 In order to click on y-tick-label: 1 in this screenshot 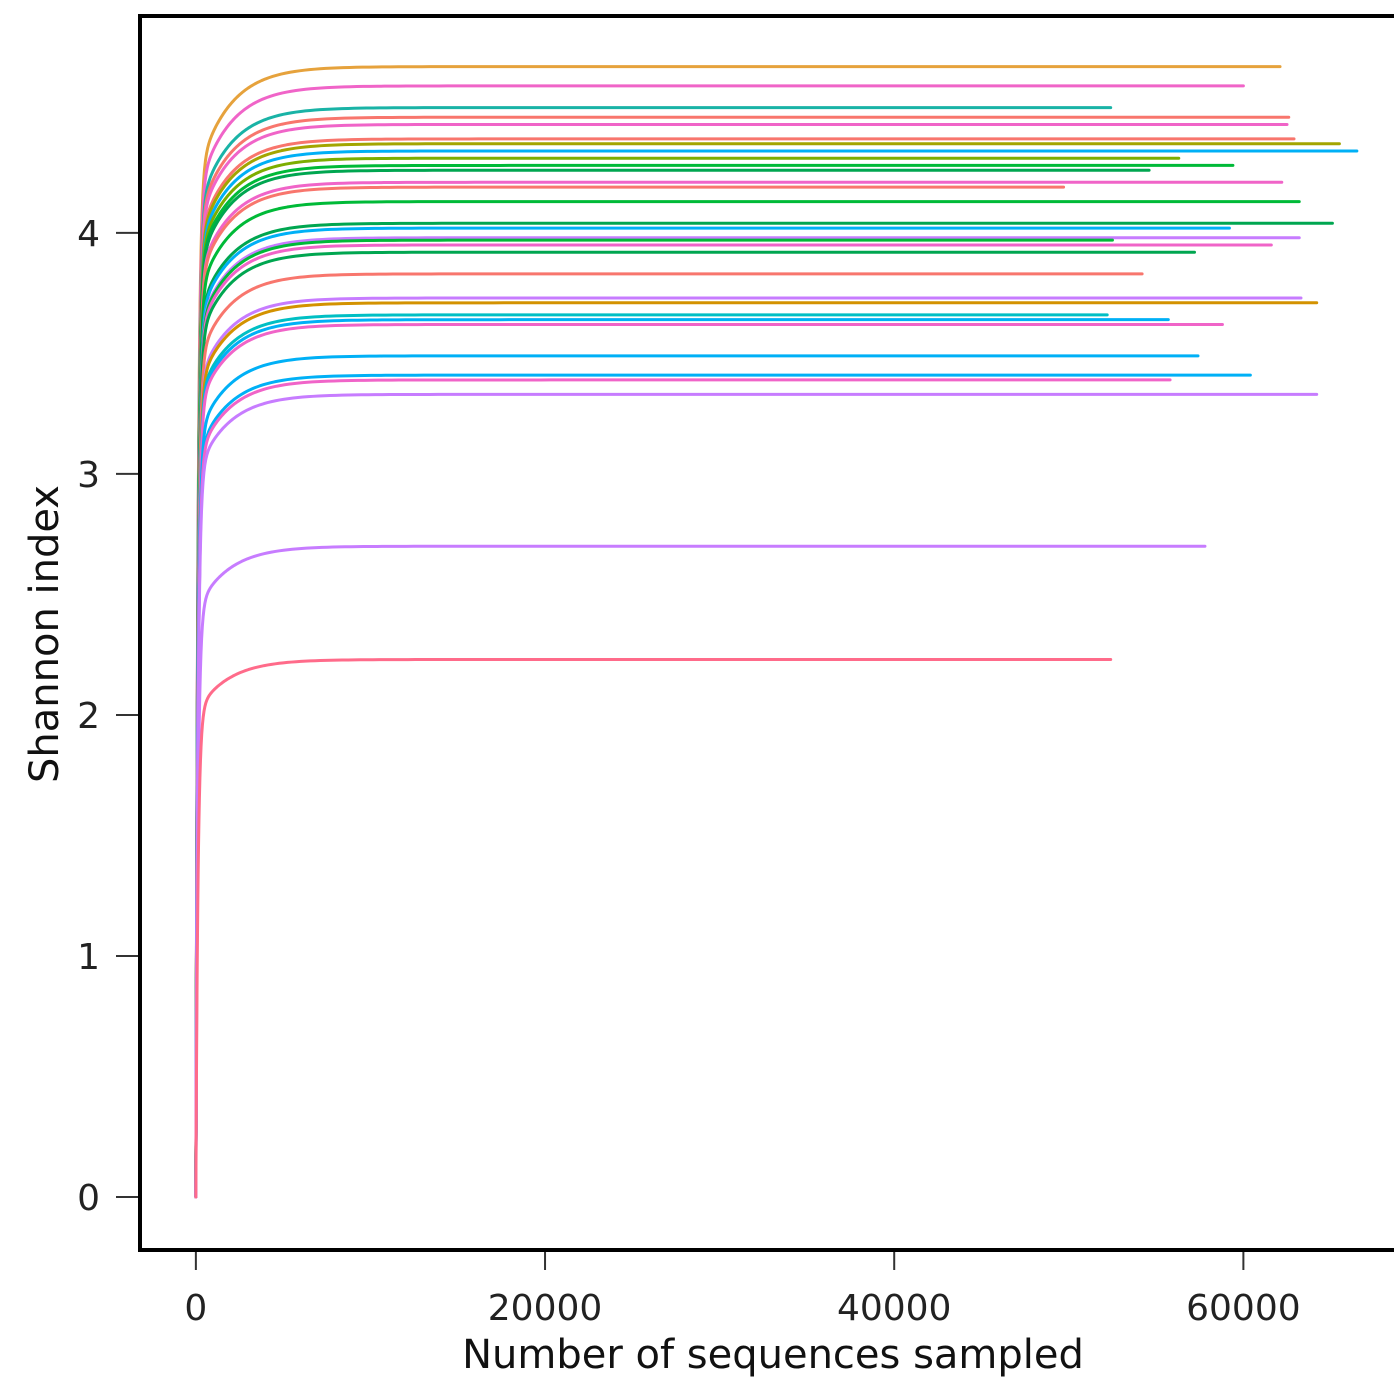, I will do `click(88, 957)`.